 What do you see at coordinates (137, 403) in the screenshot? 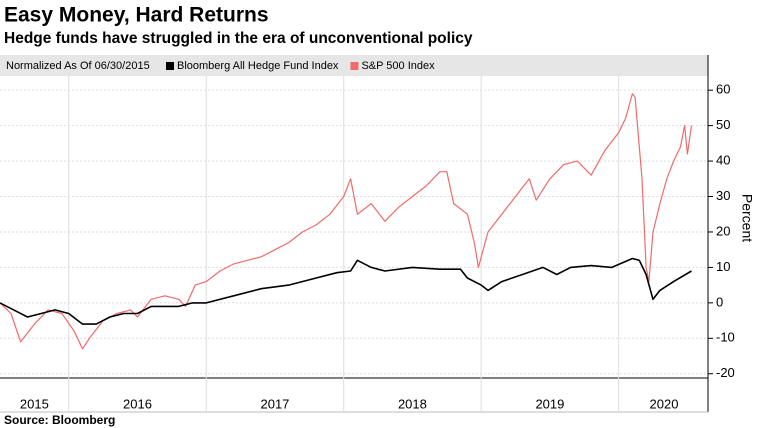
I see `x-tick-label: 2016` at bounding box center [137, 403].